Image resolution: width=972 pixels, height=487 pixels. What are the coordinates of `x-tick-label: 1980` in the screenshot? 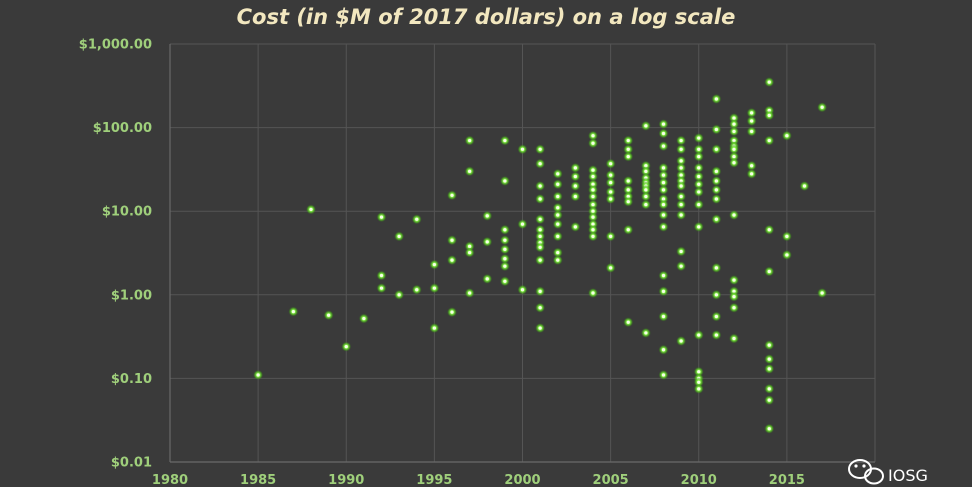 It's located at (170, 480).